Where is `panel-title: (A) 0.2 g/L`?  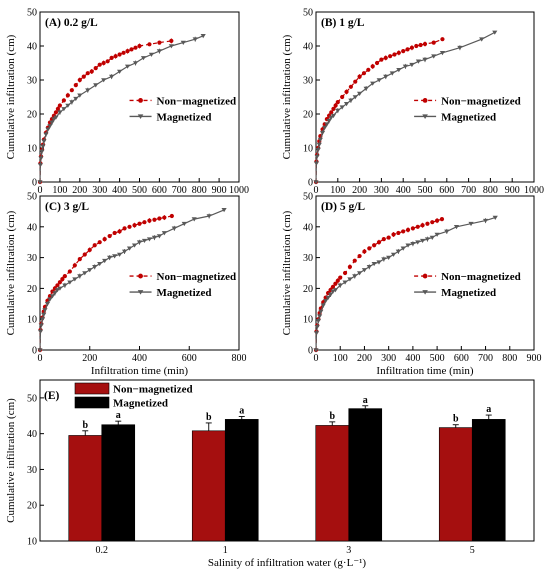 panel-title: (A) 0.2 g/L is located at coordinates (71, 23).